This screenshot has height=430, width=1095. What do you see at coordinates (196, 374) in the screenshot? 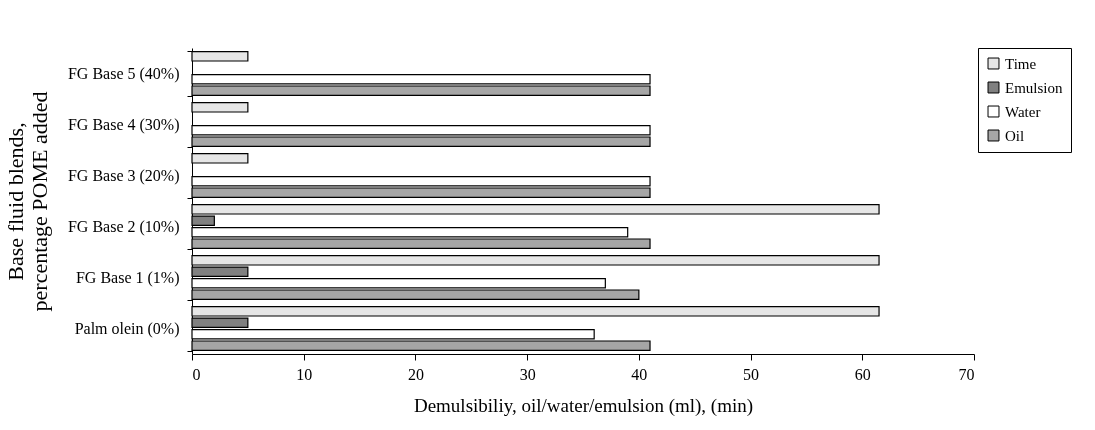
I see `x-tick-label: 0` at bounding box center [196, 374].